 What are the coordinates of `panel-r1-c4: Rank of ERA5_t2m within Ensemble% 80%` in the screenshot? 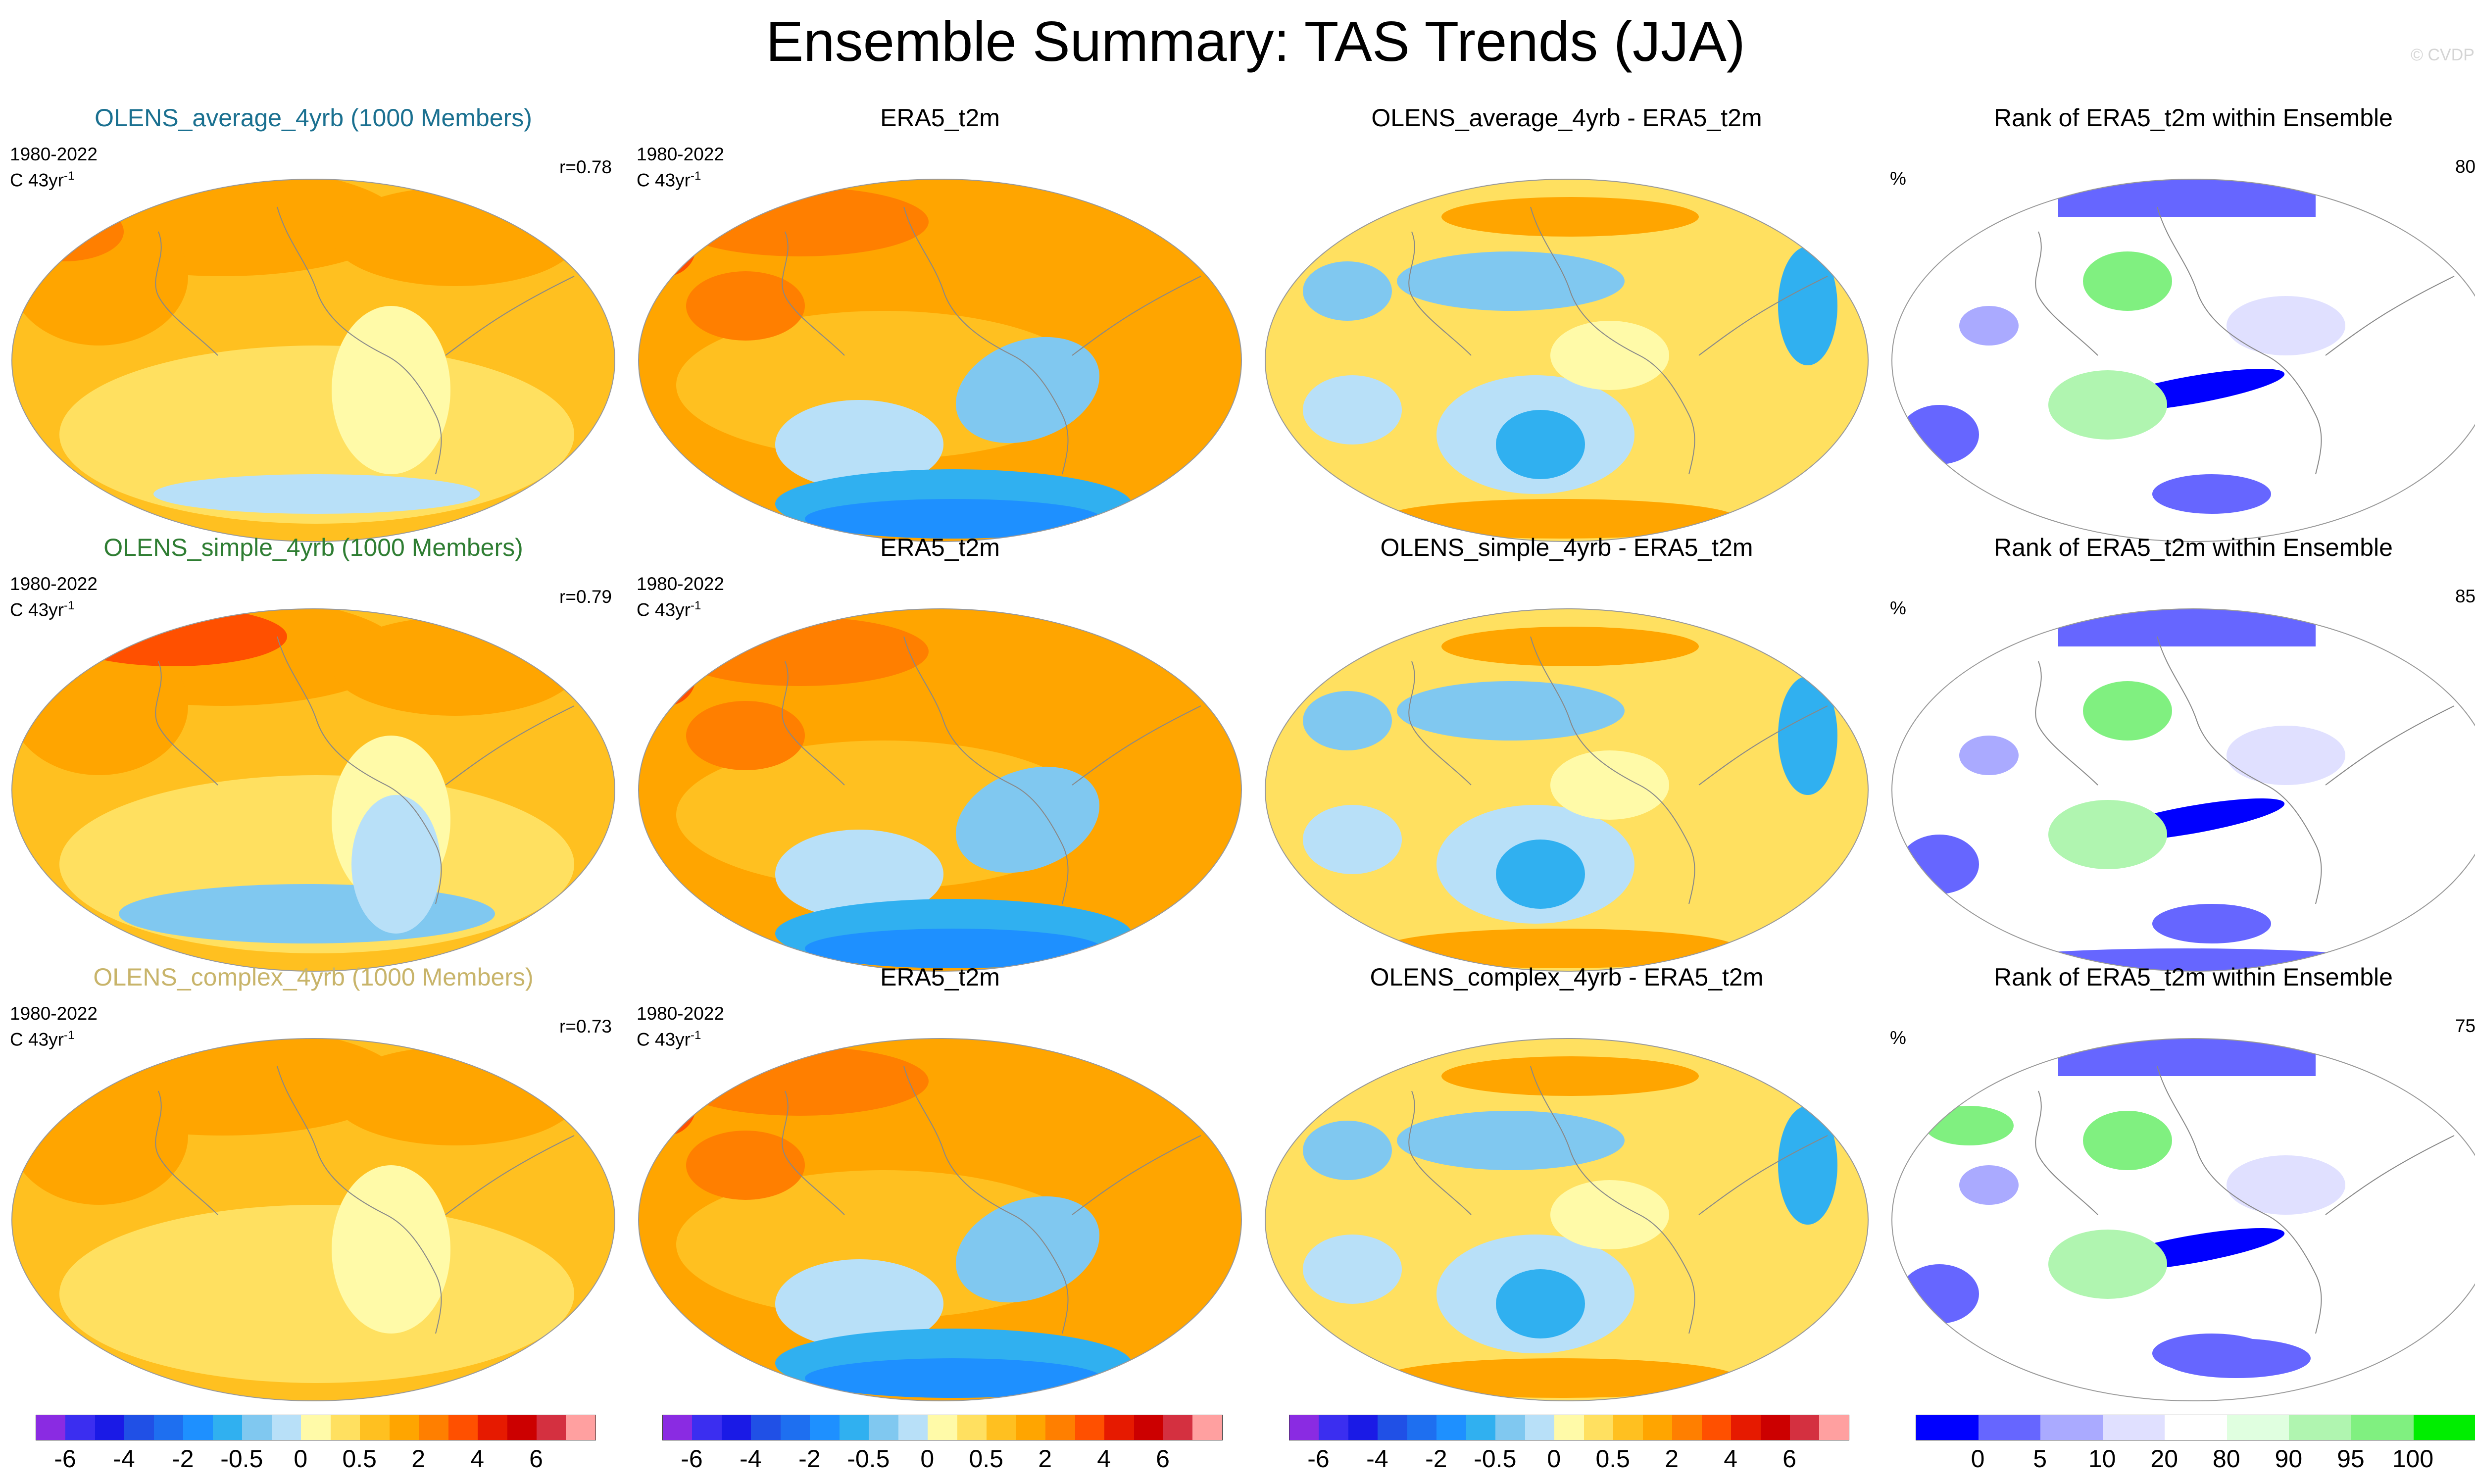 It's located at (2177, 318).